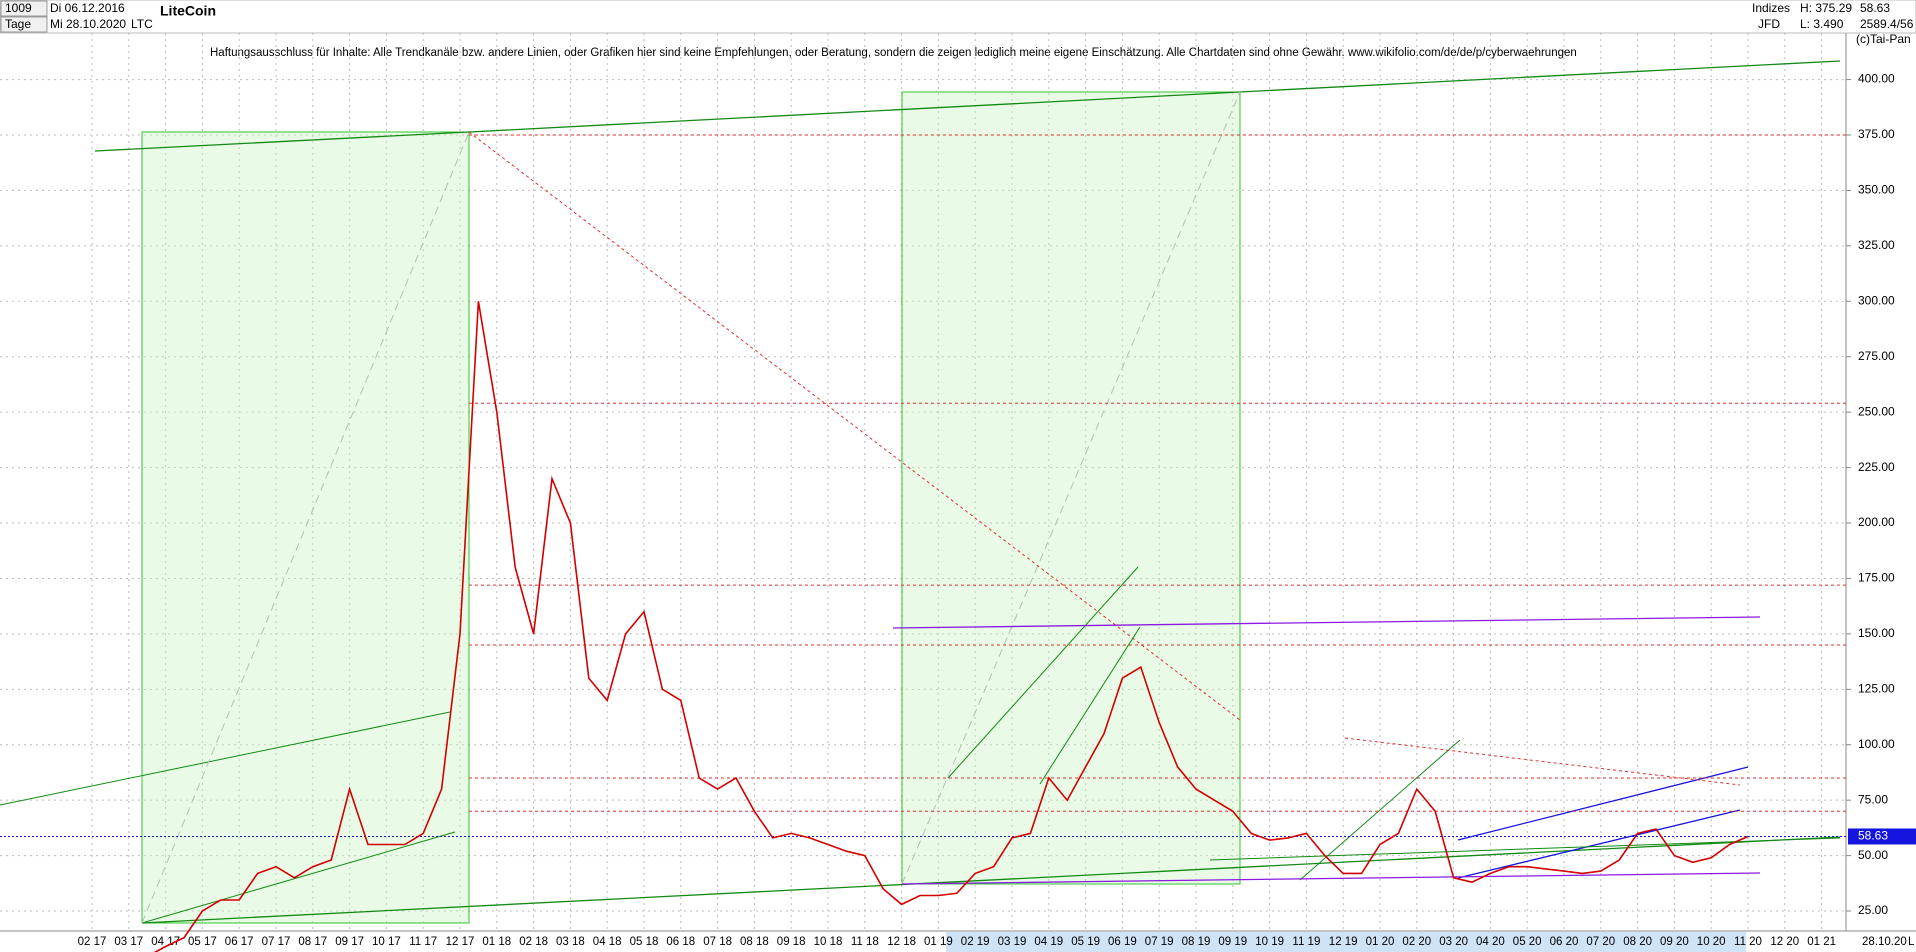 Image resolution: width=1916 pixels, height=952 pixels. I want to click on x-tick-label: 07 18, so click(717, 942).